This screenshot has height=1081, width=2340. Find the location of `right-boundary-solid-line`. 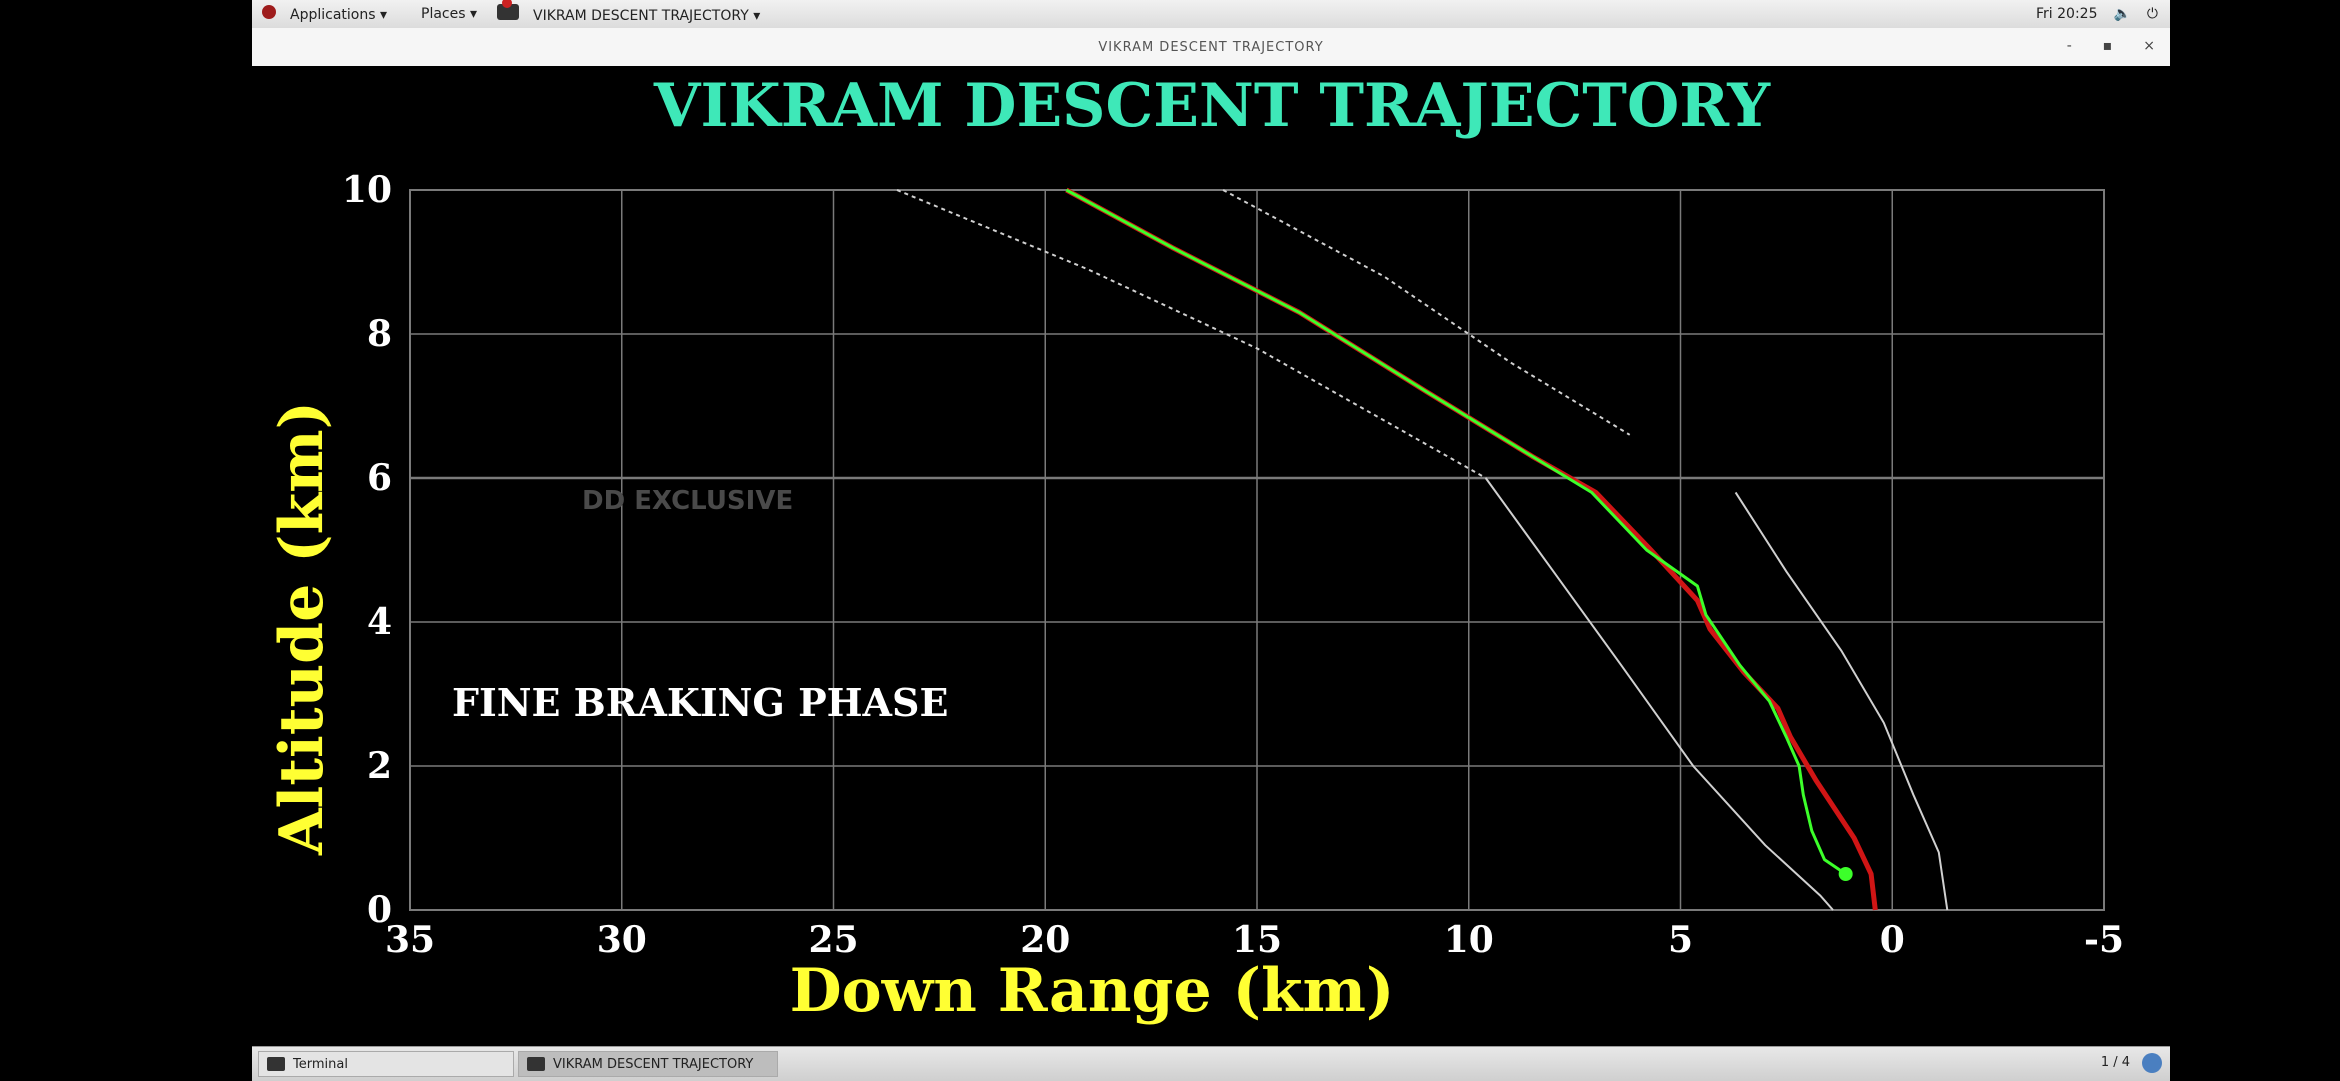

right-boundary-solid-line is located at coordinates (1841, 701).